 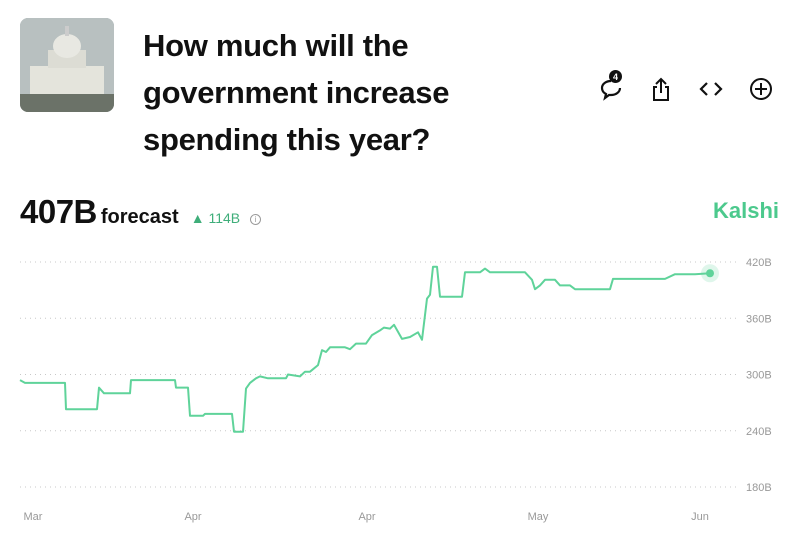 What do you see at coordinates (759, 376) in the screenshot?
I see `y-tick-label: 300B` at bounding box center [759, 376].